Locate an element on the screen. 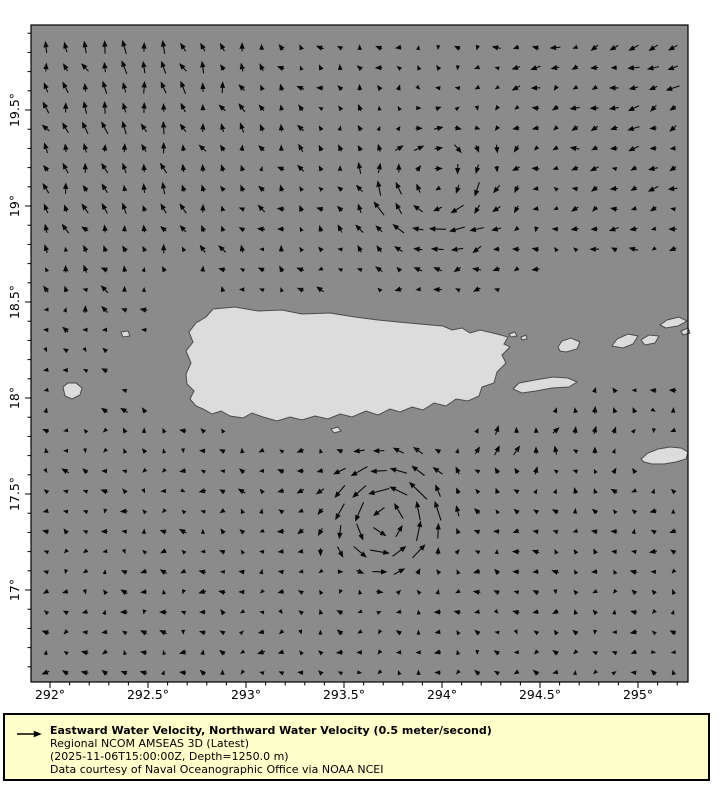 The height and width of the screenshot is (800, 720). reference-arrow is located at coordinates (29, 734).